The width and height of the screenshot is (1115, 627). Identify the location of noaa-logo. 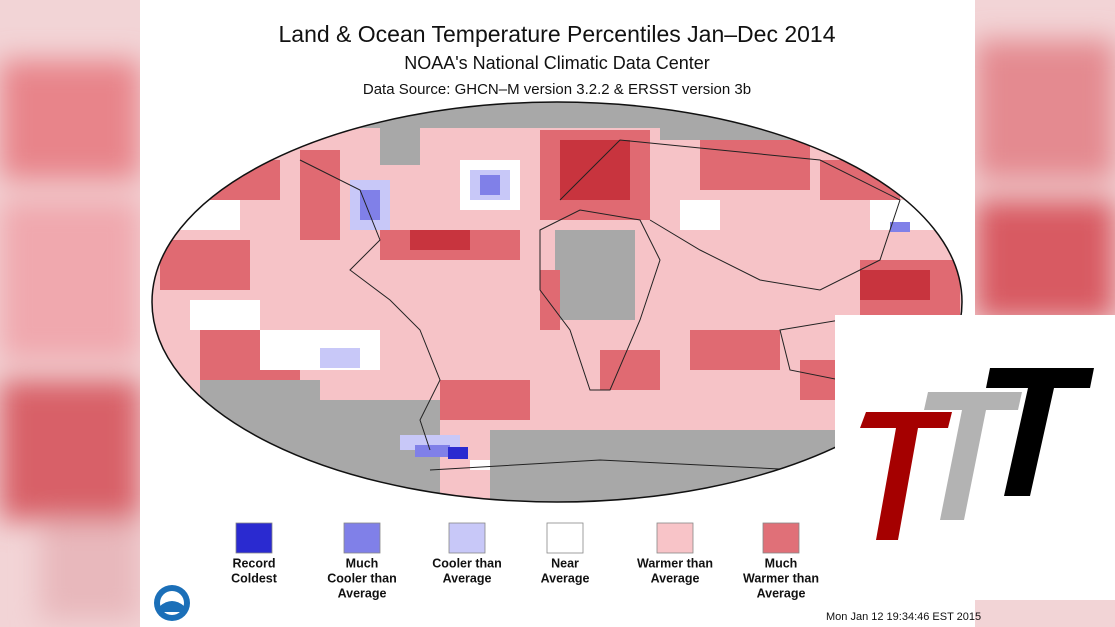
(172, 603).